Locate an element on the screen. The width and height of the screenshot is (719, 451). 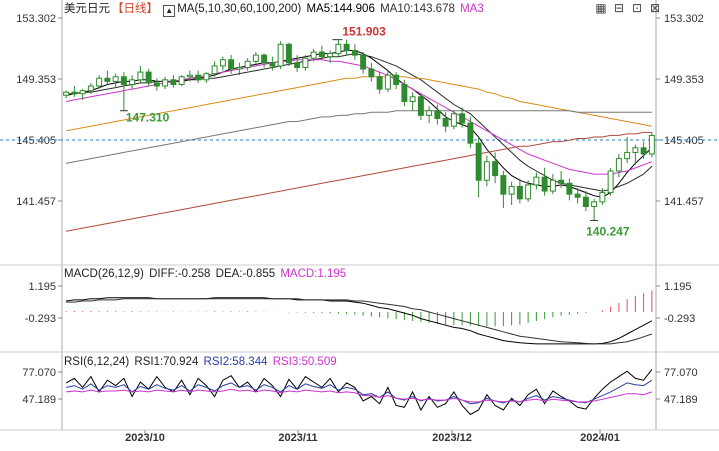
period-label: 【日线】 is located at coordinates (135, 9).